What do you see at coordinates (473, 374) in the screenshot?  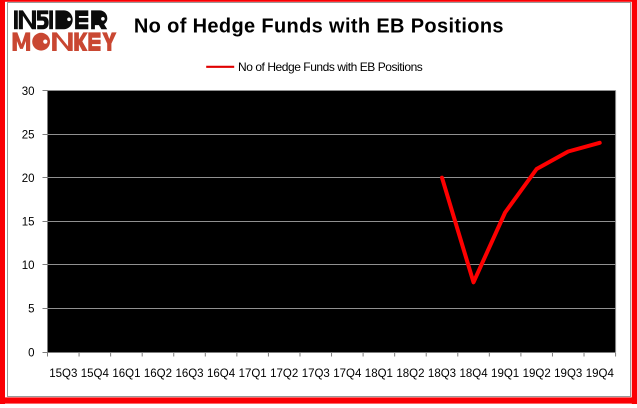 I see `svg-text: 18Q4` at bounding box center [473, 374].